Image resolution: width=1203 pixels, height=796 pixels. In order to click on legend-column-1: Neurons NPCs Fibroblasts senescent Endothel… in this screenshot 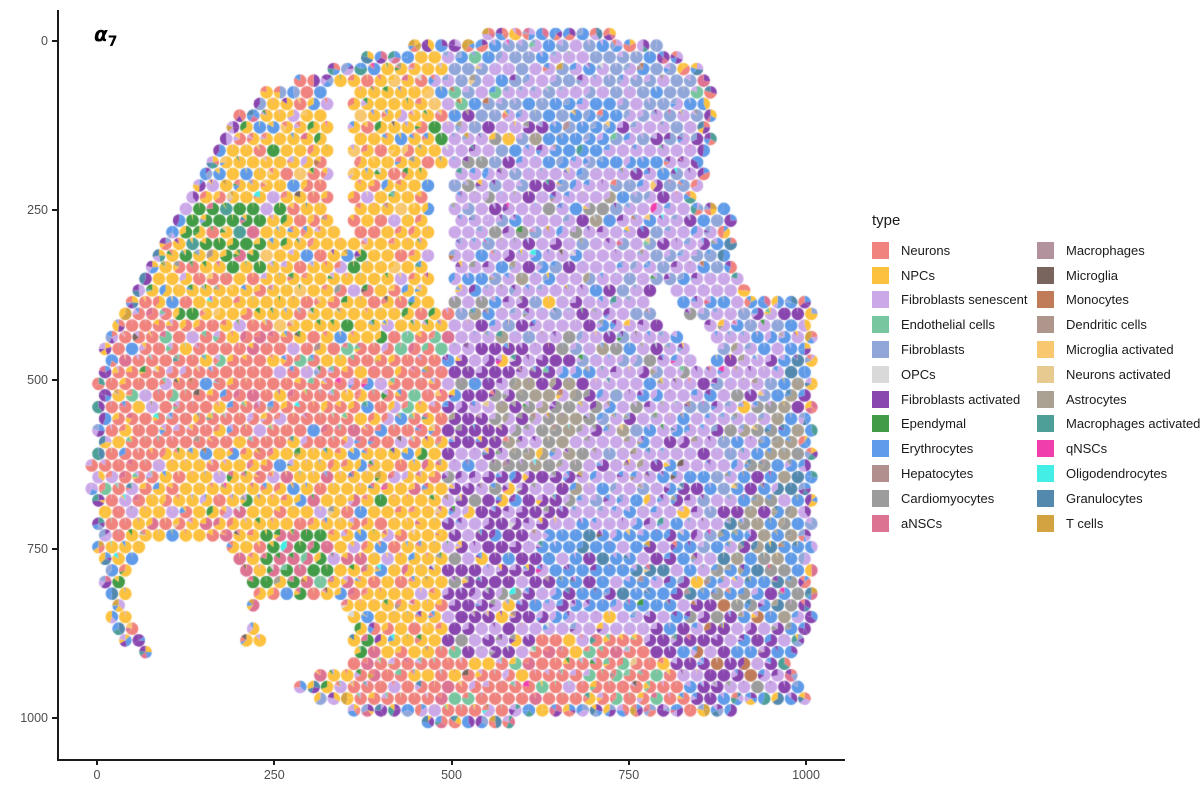, I will do `click(954, 387)`.